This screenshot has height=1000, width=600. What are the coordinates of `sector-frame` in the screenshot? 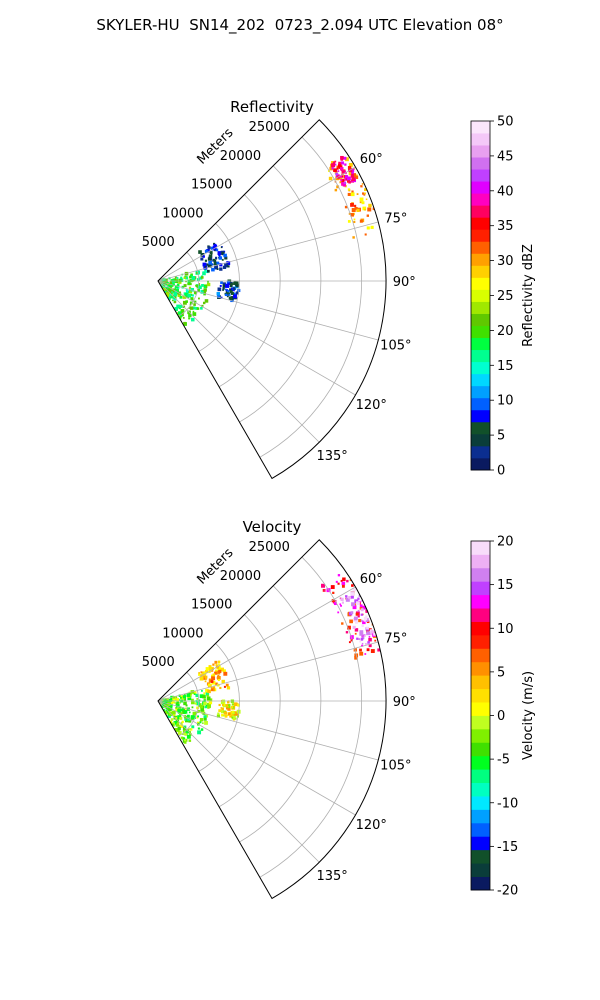 It's located at (272, 719).